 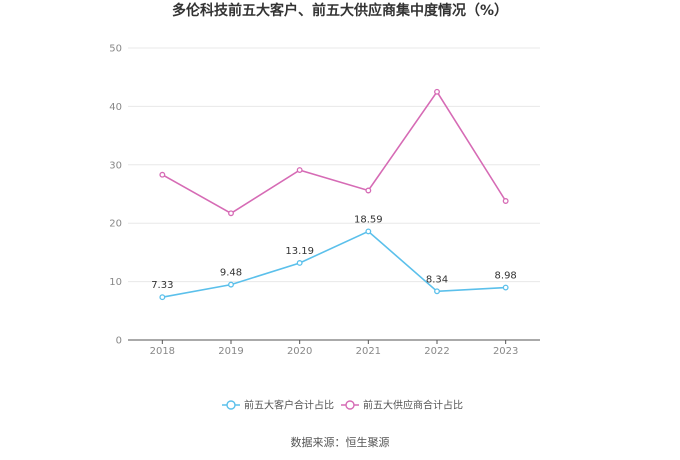 What do you see at coordinates (289, 405) in the screenshot?
I see `legend-label: 前五大客户合计占比` at bounding box center [289, 405].